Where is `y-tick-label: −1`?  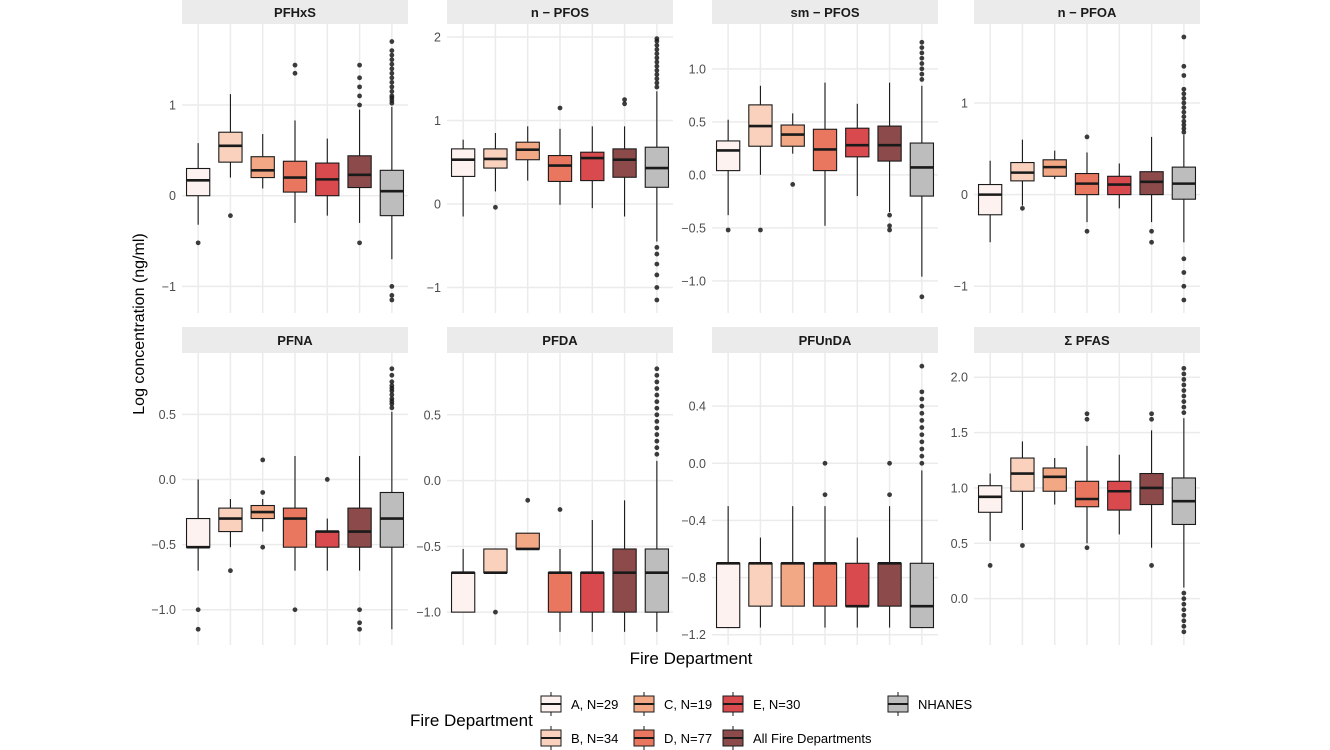 y-tick-label: −1 is located at coordinates (961, 287).